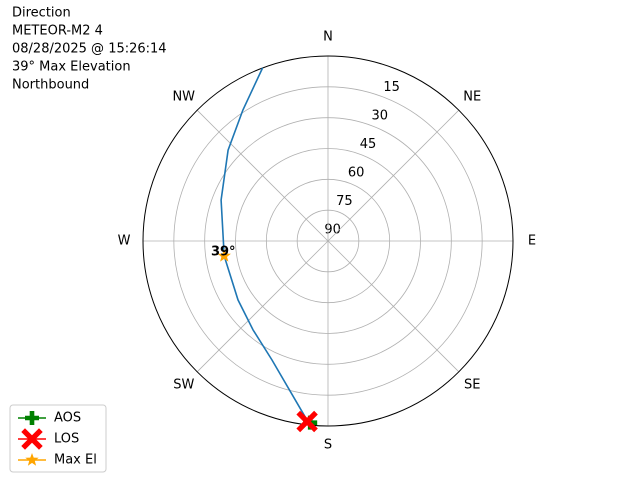 This screenshot has height=480, width=640. I want to click on title-line: 39° Max Elevation, so click(71, 67).